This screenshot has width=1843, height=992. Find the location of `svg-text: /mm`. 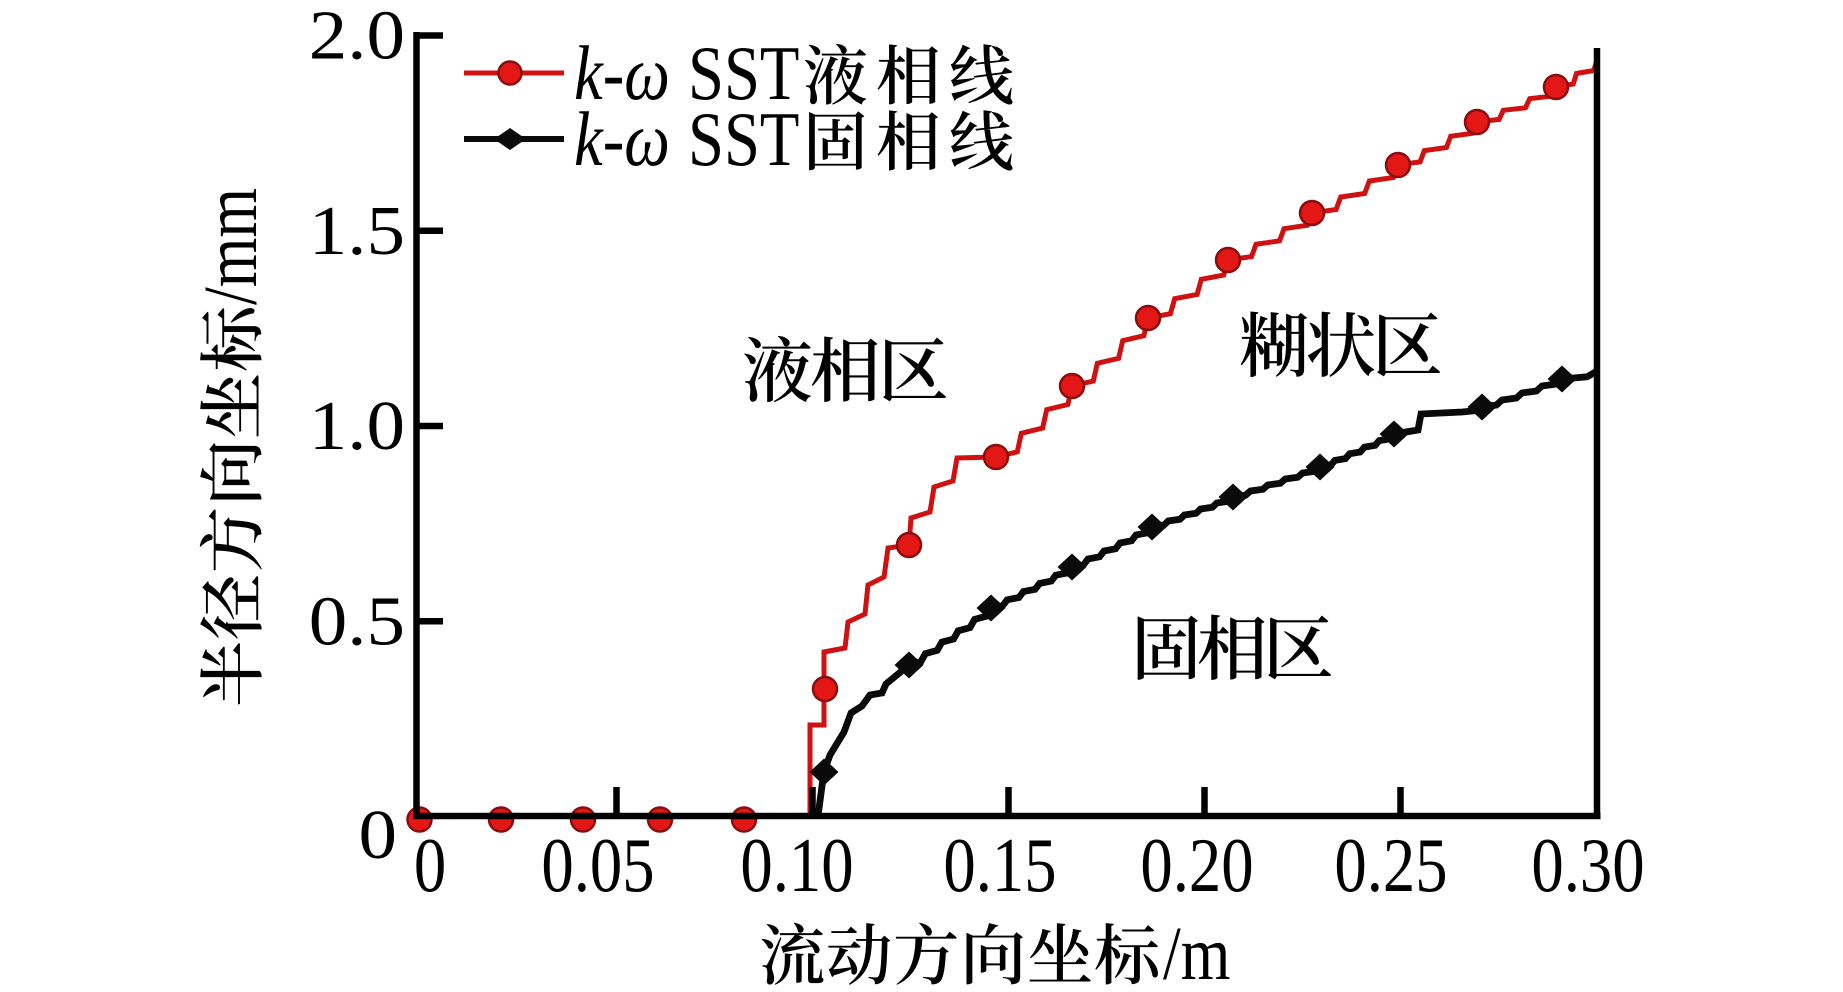

svg-text: /mm is located at coordinates (231, 246).